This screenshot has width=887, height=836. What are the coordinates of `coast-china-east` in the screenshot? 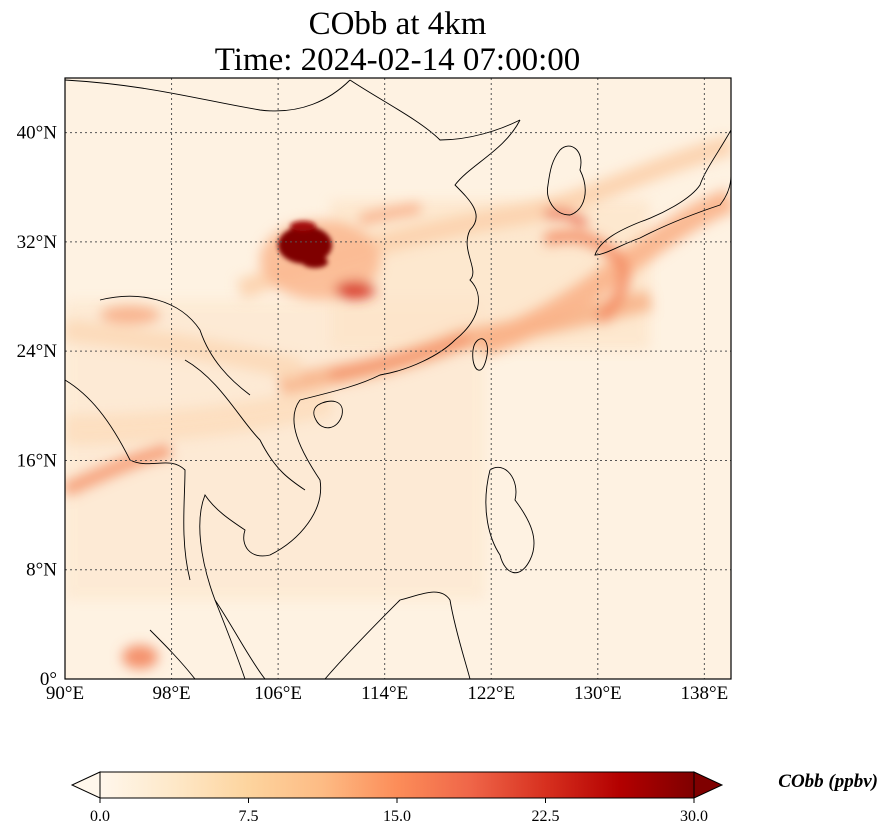 It's located at (410, 260).